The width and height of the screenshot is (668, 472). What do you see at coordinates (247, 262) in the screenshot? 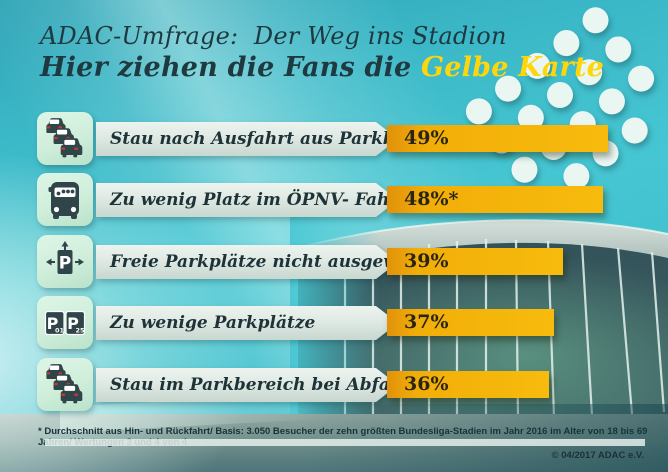
I see `category-label: Freie Parkplätze nicht ausgewiesen` at bounding box center [247, 262].